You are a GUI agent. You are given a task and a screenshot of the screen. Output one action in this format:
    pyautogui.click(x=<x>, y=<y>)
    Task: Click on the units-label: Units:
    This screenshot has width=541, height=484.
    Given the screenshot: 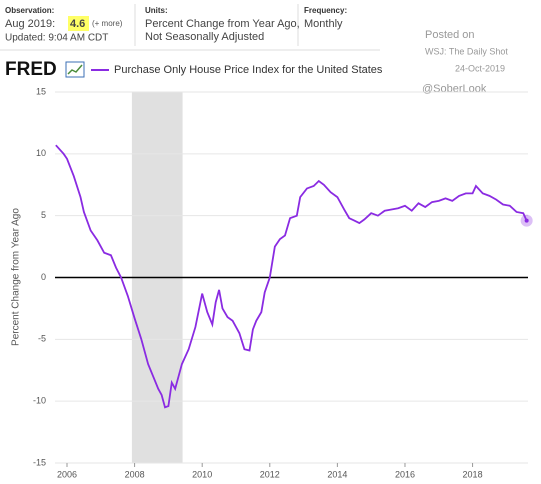 What is the action you would take?
    pyautogui.click(x=156, y=10)
    